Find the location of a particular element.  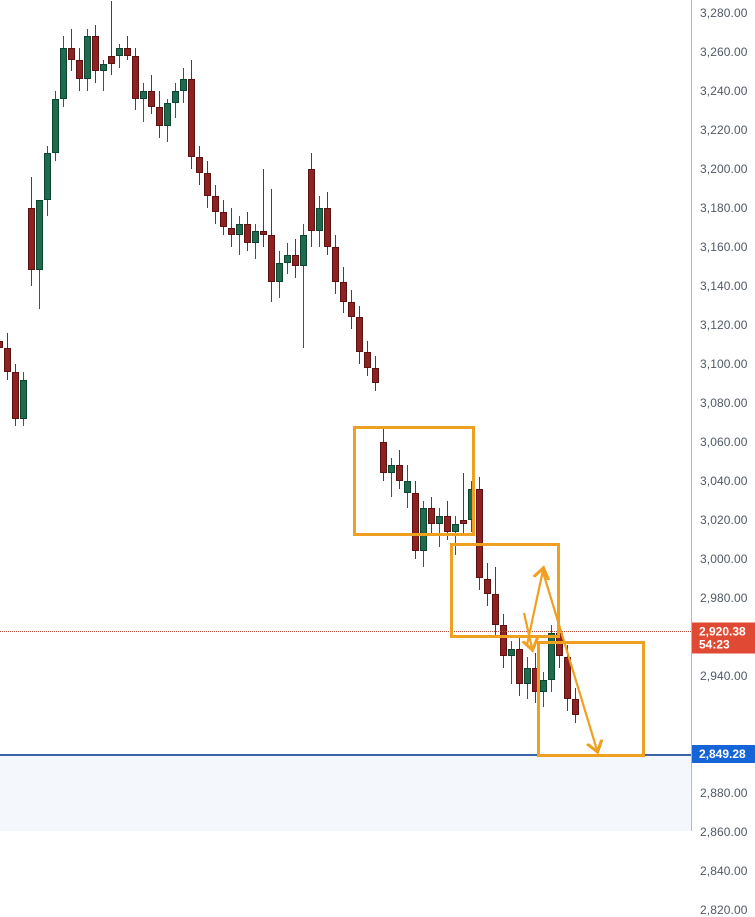

breakdown-arrow-down is located at coordinates (569, 660).